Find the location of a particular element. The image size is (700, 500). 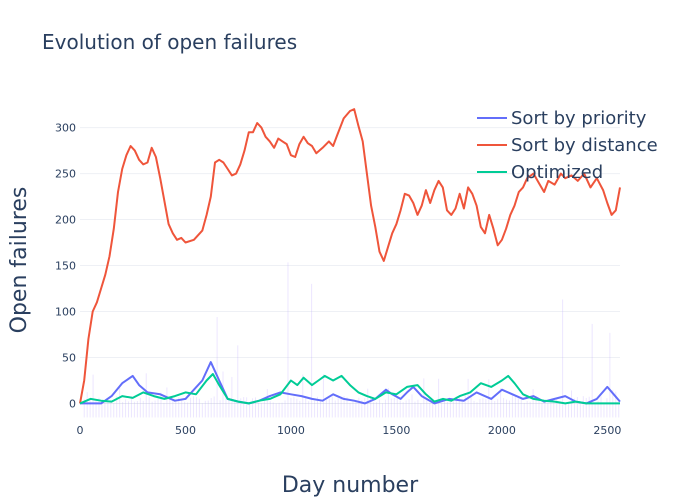

x-tick-label: 1500 is located at coordinates (396, 430).